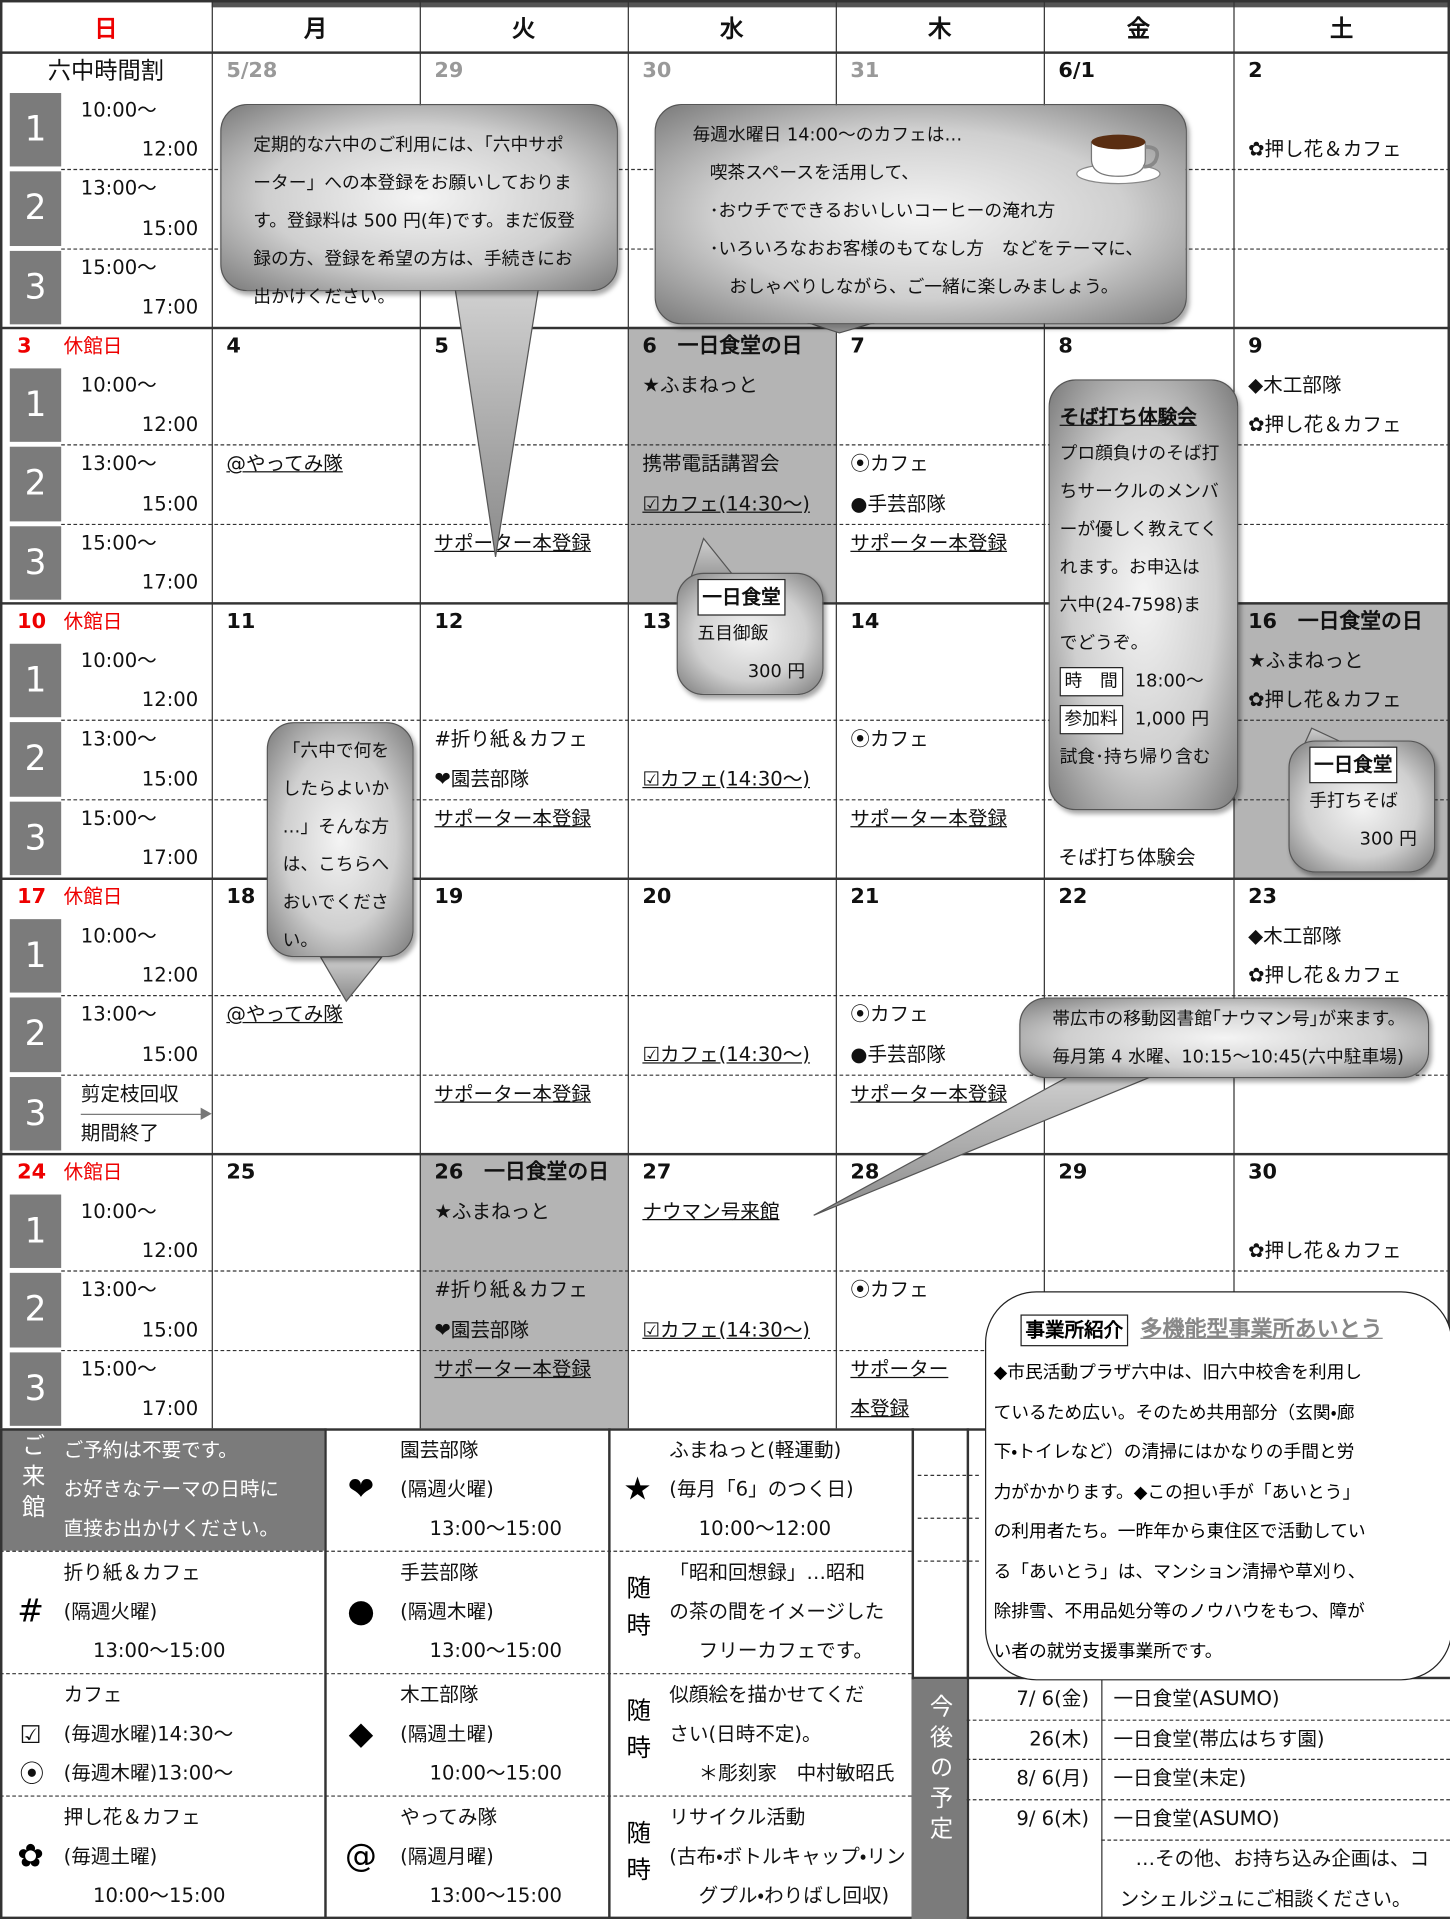  Describe the element at coordinates (1179, 1572) in the screenshot. I see `office-text: る「あいとう」は、マンション清掃や草刈り、` at that location.